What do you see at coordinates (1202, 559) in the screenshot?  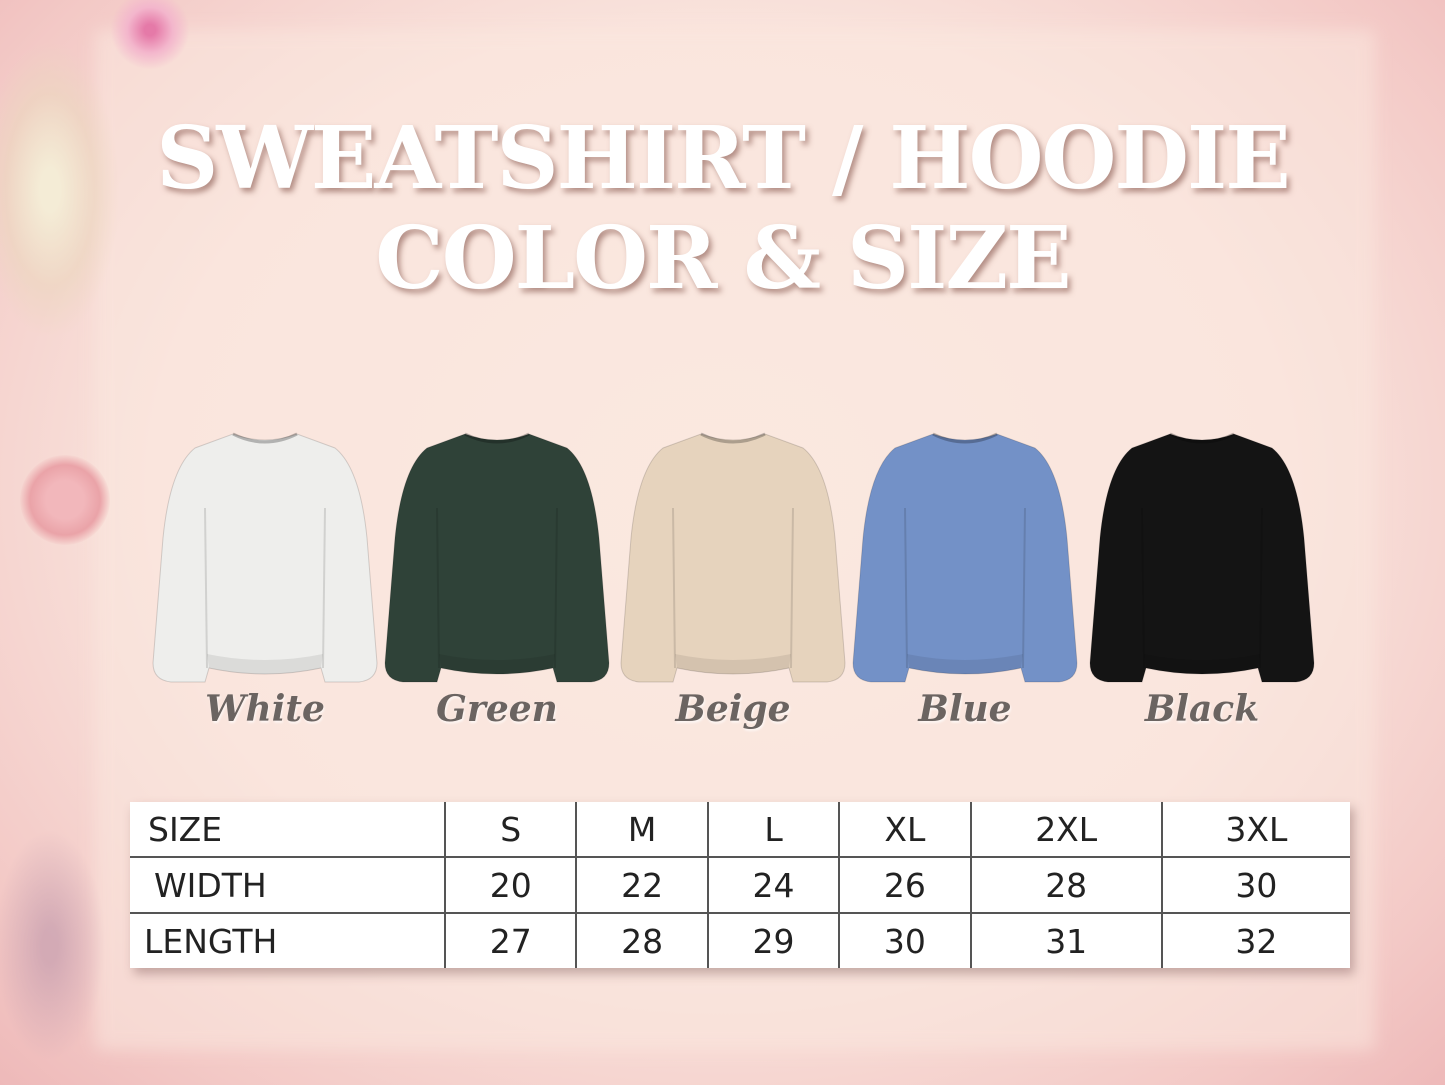 I see `sweatshirt-black-image` at bounding box center [1202, 559].